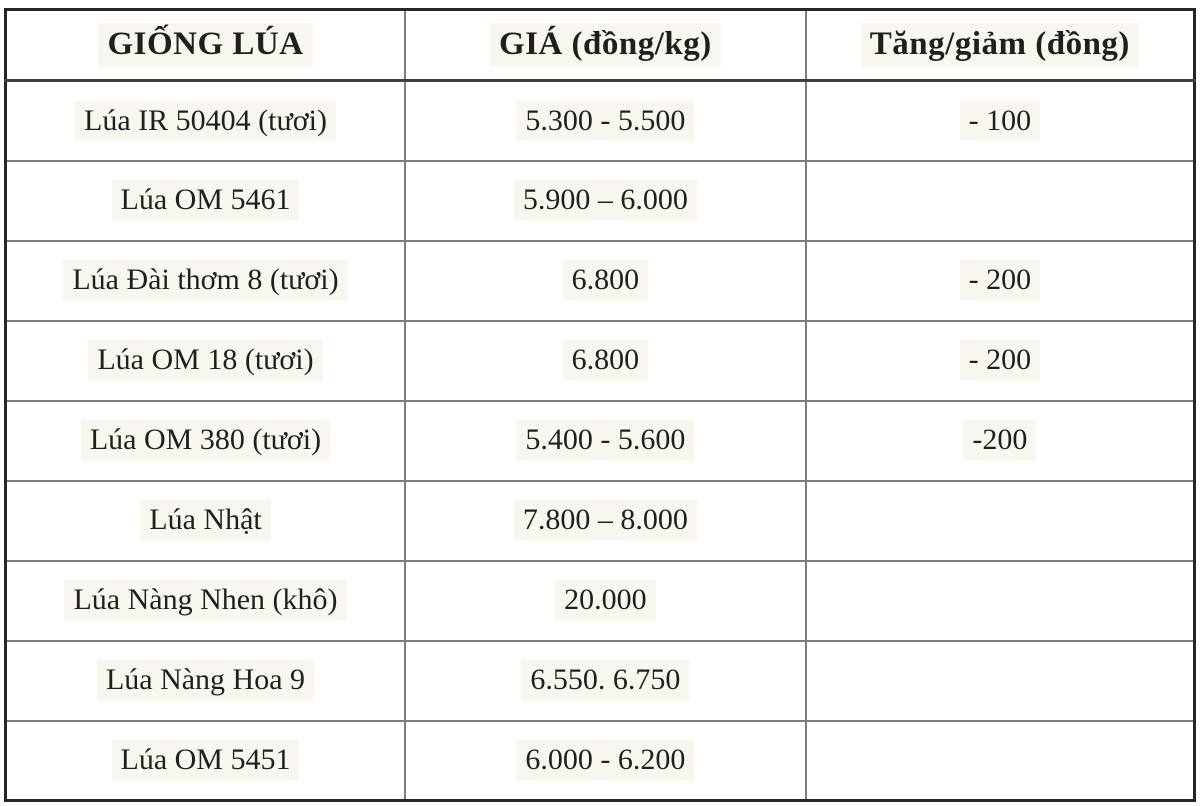  I want to click on table-row: Lúa IR 50404 (tươi) 5.300 - 5.500 - 100, so click(600, 120).